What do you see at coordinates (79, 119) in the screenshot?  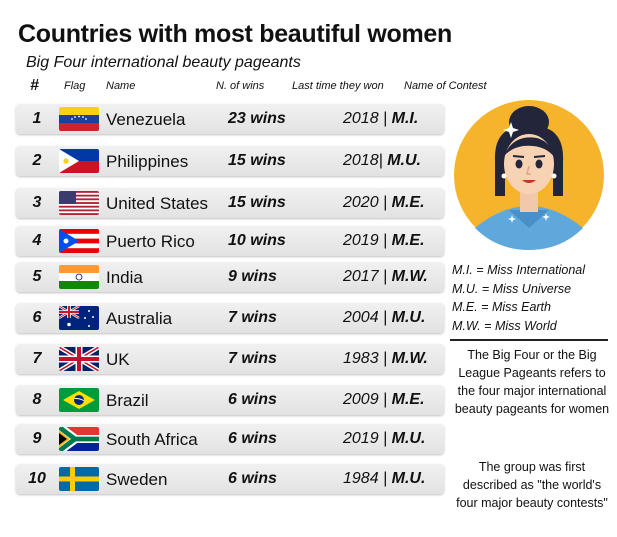 I see `venezuela-flag-icon` at bounding box center [79, 119].